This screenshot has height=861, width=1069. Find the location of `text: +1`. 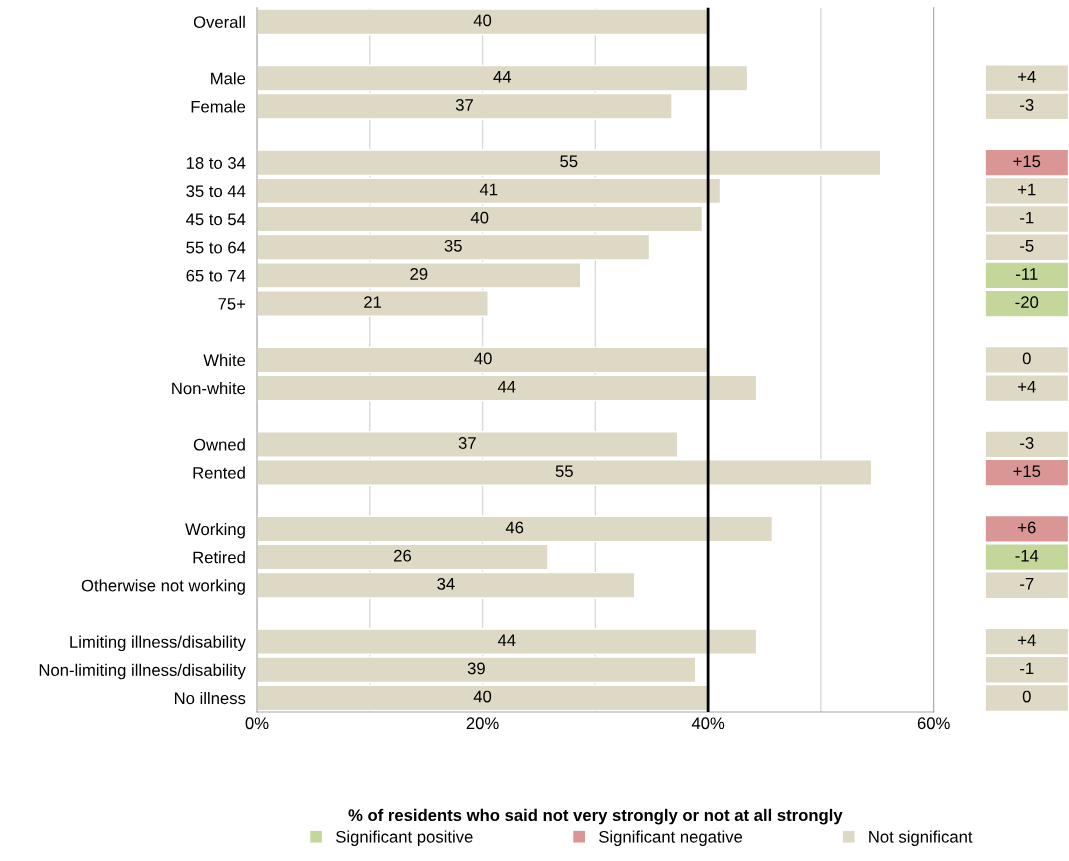

text: +1 is located at coordinates (1027, 189).